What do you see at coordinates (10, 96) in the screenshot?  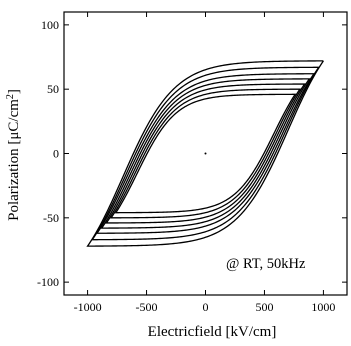 I see `y-axis-label-sup: 2` at bounding box center [10, 96].